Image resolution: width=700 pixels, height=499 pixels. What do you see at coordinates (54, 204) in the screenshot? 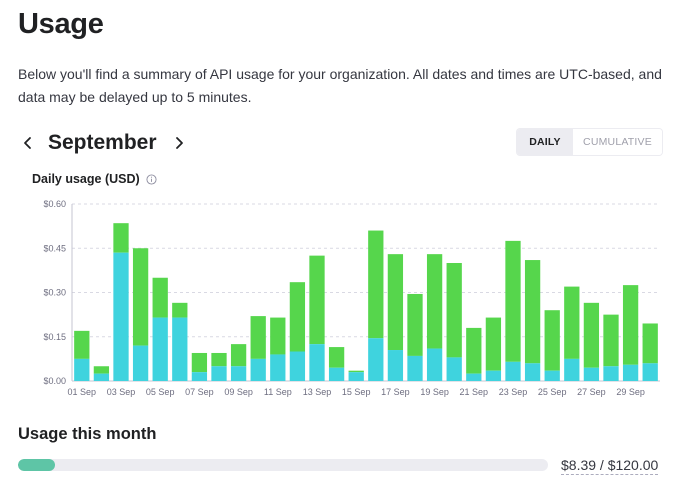
I see `y-tick-label: $0.60` at bounding box center [54, 204].